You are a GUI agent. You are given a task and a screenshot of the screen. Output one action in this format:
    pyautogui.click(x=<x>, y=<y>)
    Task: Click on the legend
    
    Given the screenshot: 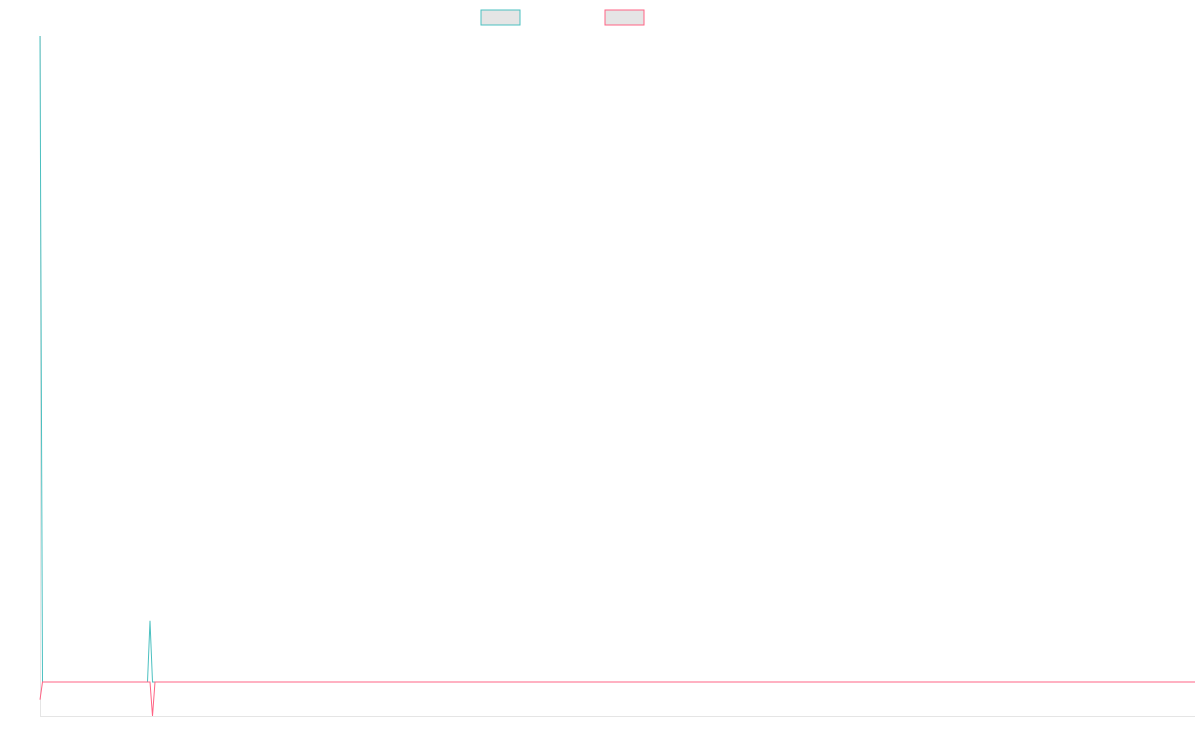 What is the action you would take?
    pyautogui.click(x=562, y=17)
    